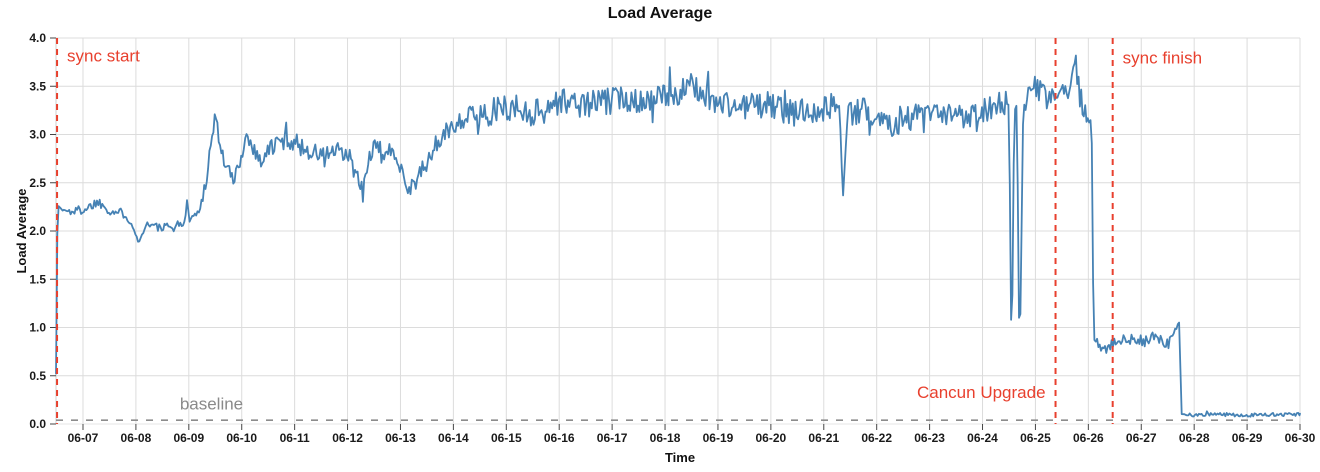 This screenshot has width=1320, height=472. What do you see at coordinates (83, 438) in the screenshot?
I see `x-tick-label: 06-07` at bounding box center [83, 438].